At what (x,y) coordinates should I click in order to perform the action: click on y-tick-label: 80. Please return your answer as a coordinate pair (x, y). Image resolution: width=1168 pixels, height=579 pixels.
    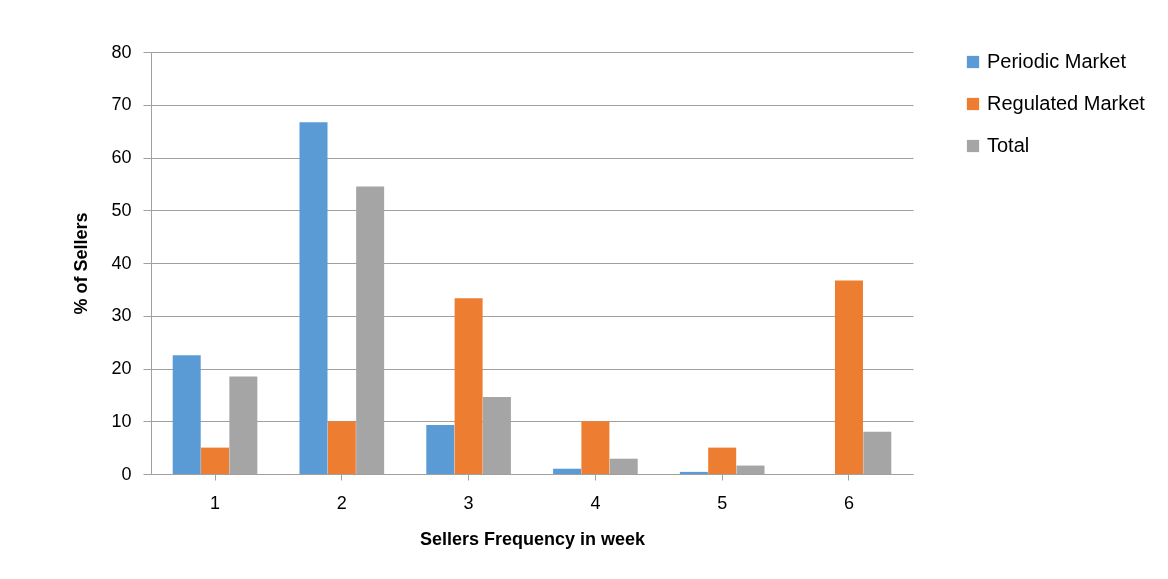
    Looking at the image, I should click on (121, 51).